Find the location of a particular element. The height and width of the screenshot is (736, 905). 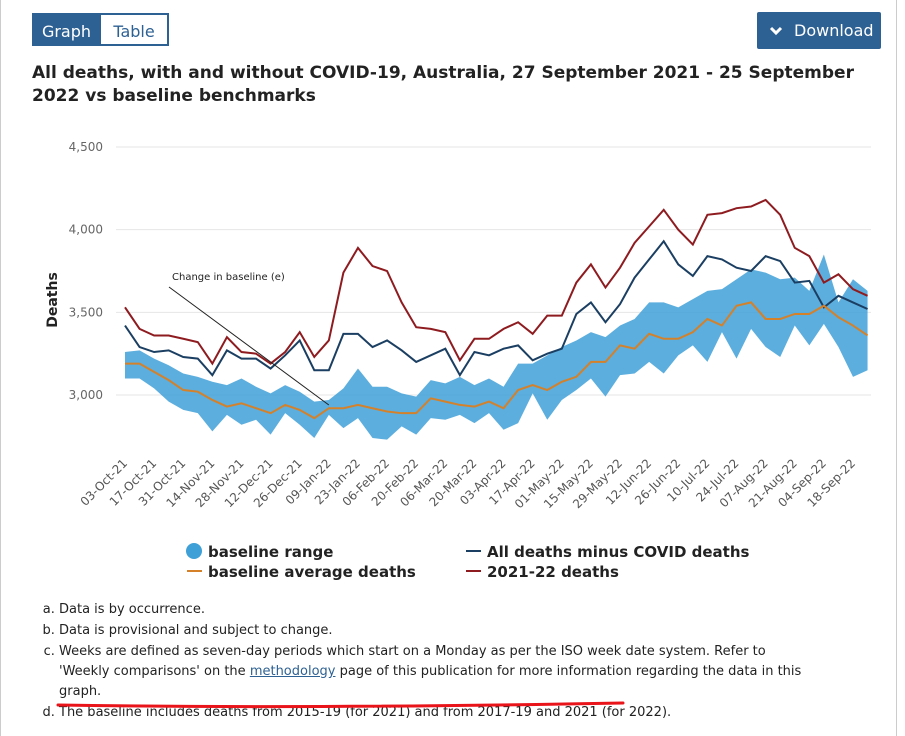

y-axis-label: Deaths is located at coordinates (53, 300).